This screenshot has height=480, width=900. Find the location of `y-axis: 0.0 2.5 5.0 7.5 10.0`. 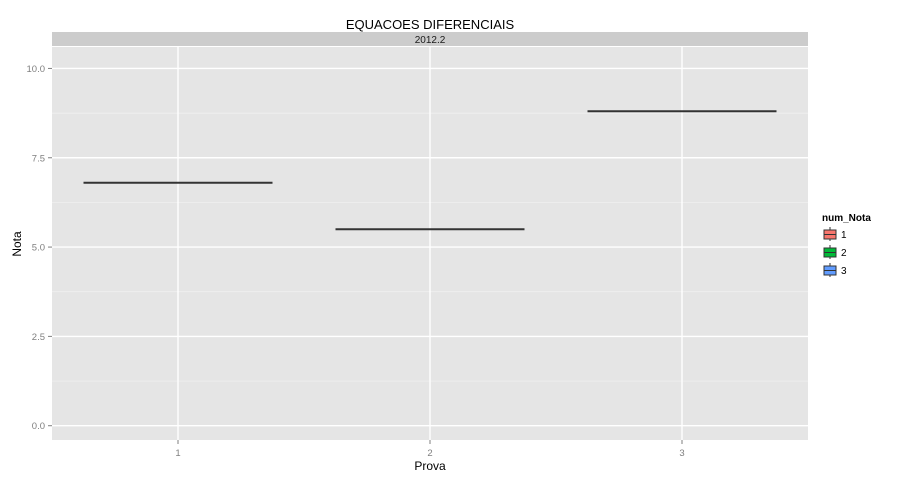

y-axis: 0.0 2.5 5.0 7.5 10.0 is located at coordinates (39, 248).